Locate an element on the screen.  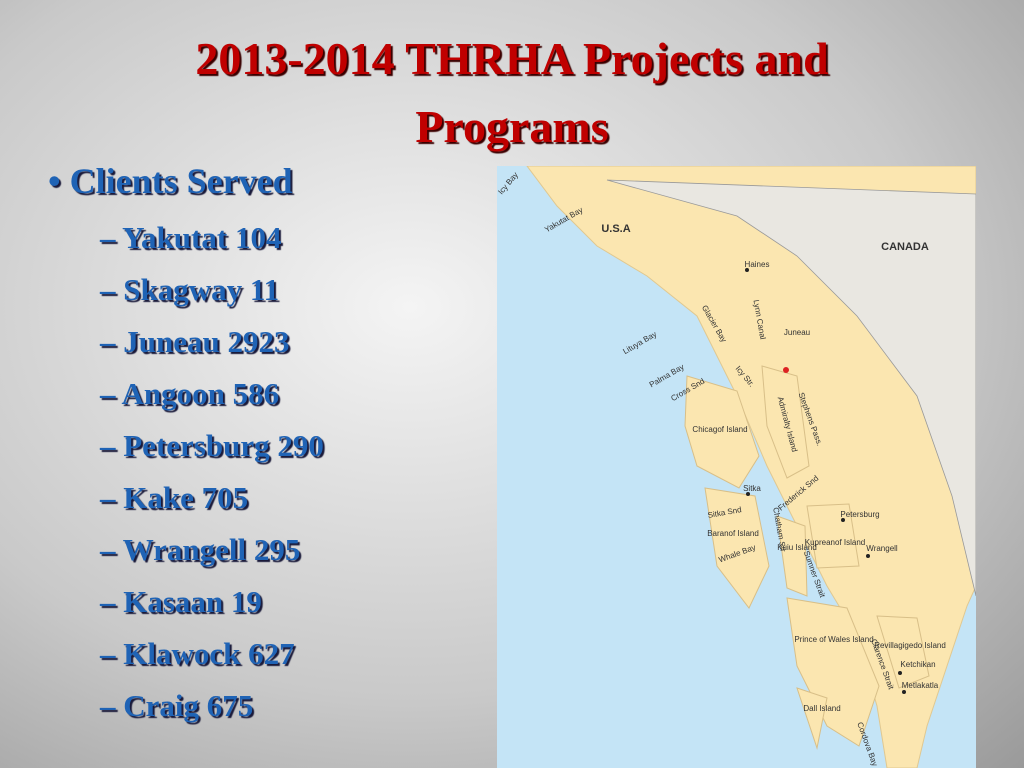
list-item: – Kasaan 19 is located at coordinates (181, 601).